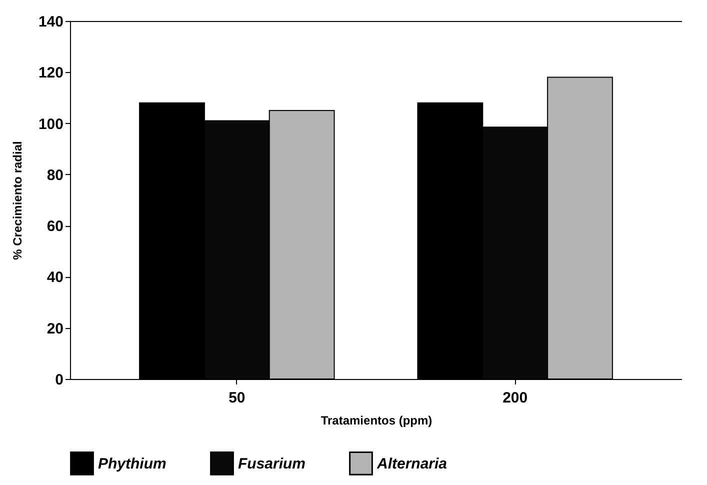 Image resolution: width=707 pixels, height=485 pixels. Describe the element at coordinates (132, 463) in the screenshot. I see `legend-label: Phythium` at that location.